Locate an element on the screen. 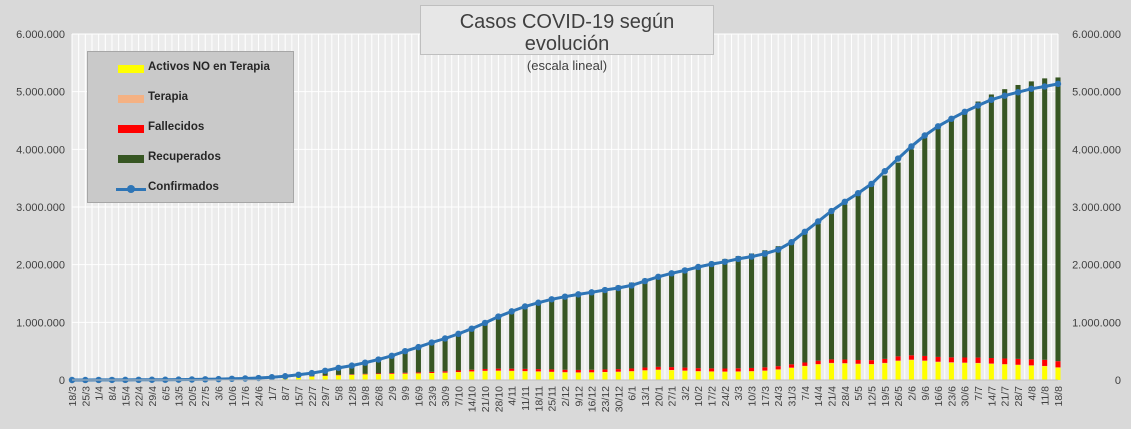 This screenshot has height=429, width=1131. x-tick-label: 17/6 is located at coordinates (246, 396).